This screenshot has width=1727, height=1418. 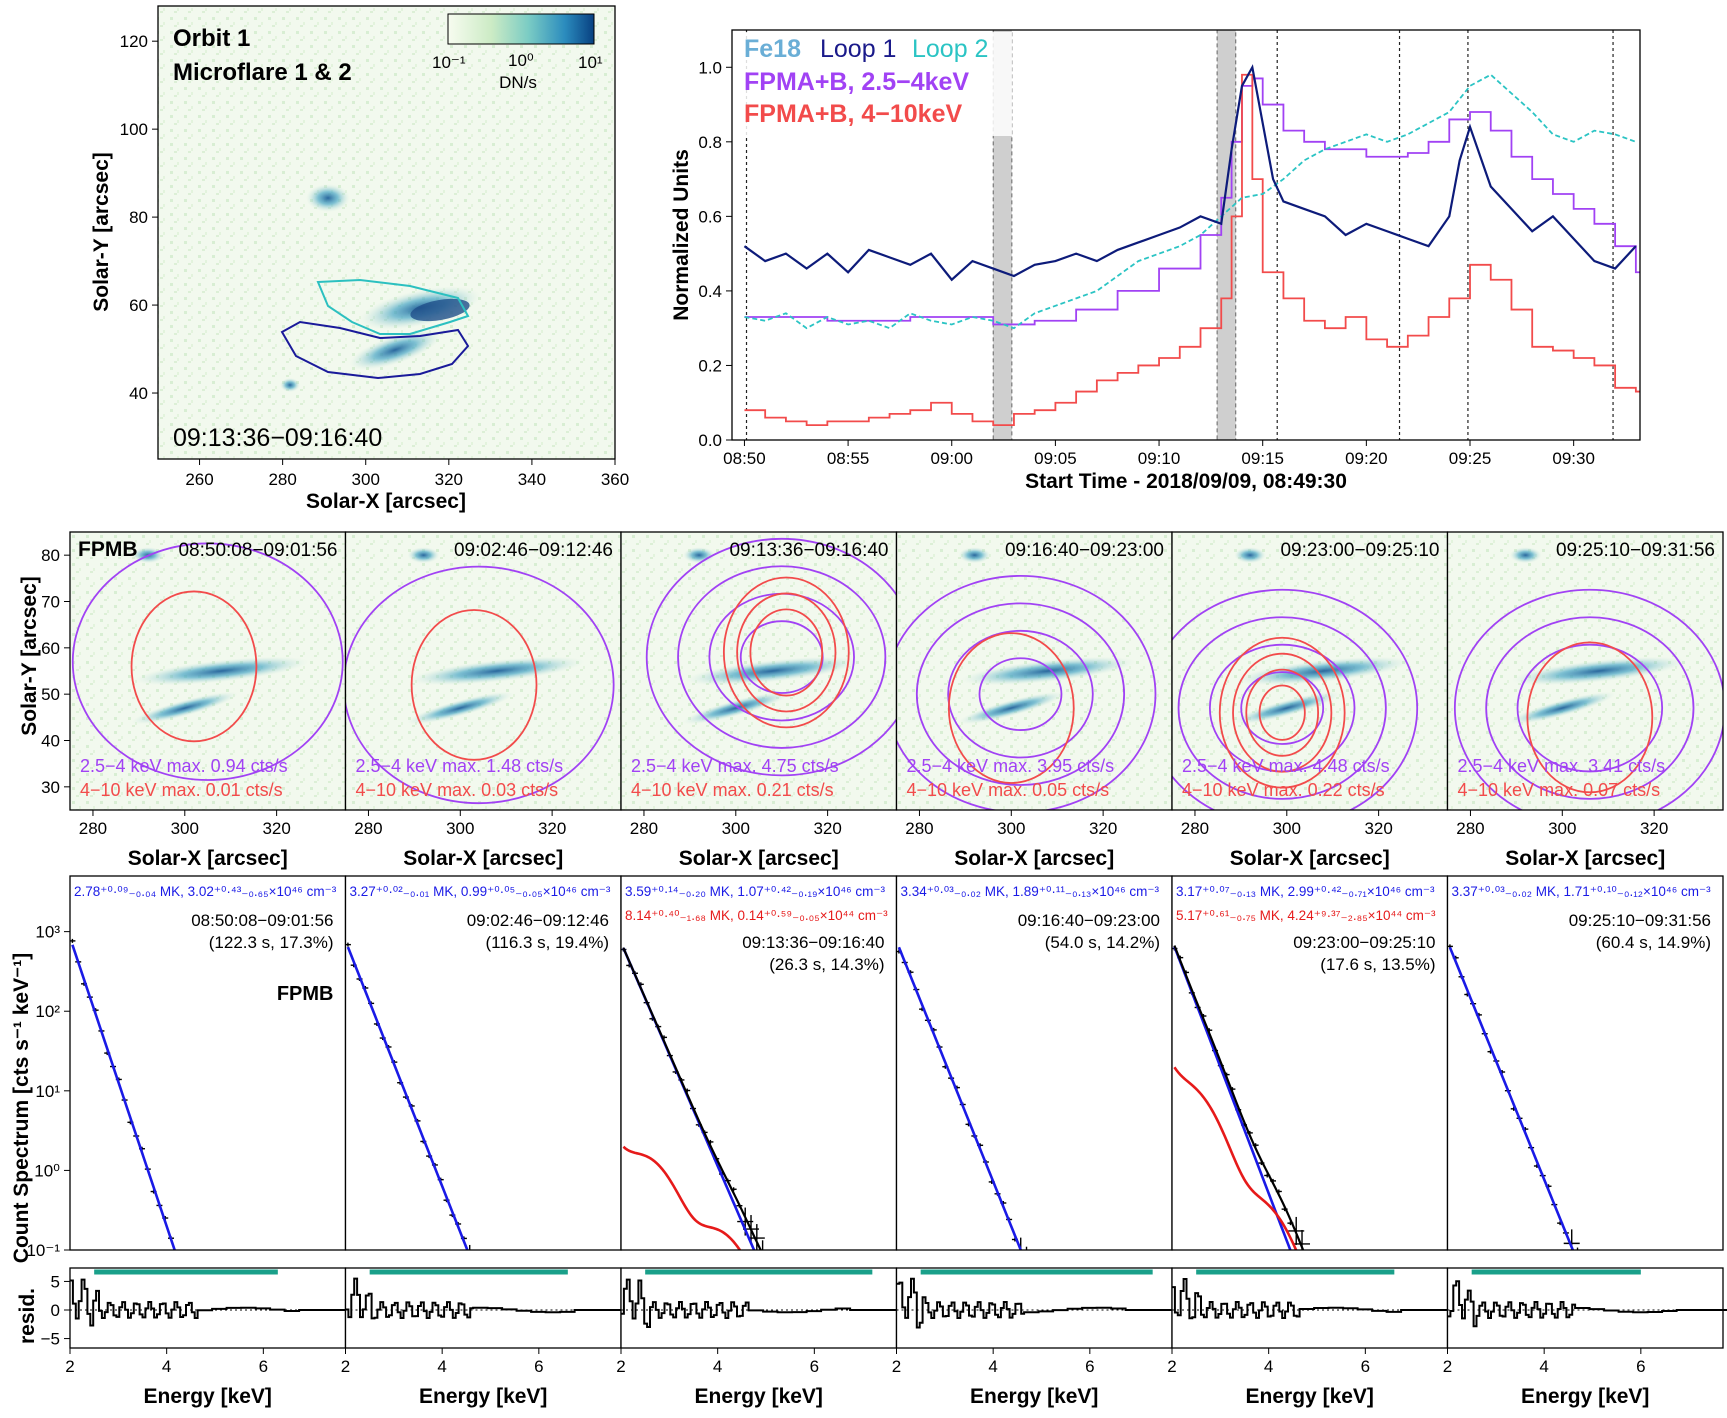 I want to click on y-tick-label: 0.0, so click(x=710, y=440).